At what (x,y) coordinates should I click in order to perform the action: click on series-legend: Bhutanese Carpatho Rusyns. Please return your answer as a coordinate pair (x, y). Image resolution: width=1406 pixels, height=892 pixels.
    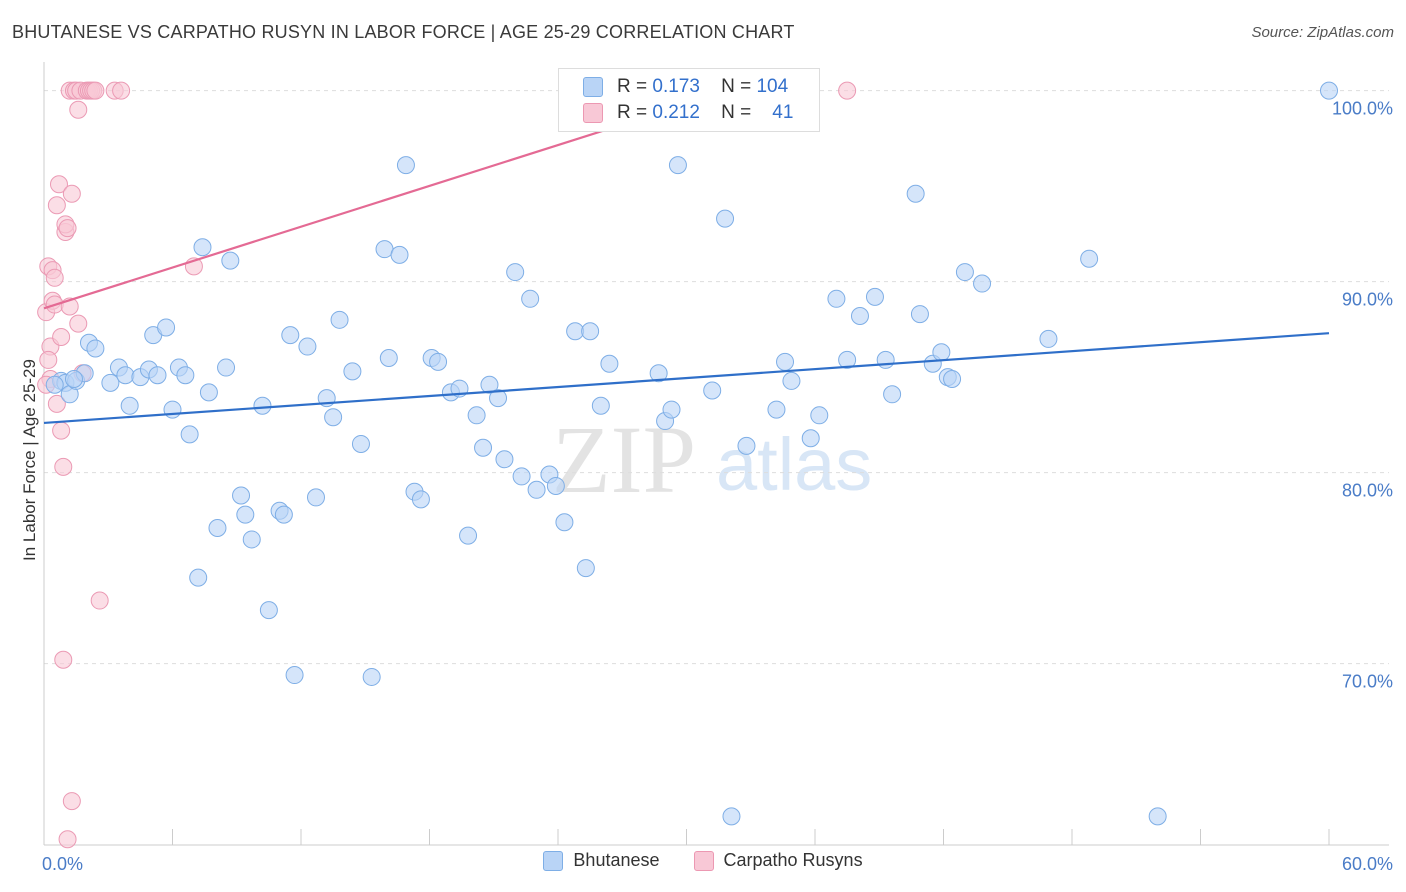
    Looking at the image, I should click on (703, 860).